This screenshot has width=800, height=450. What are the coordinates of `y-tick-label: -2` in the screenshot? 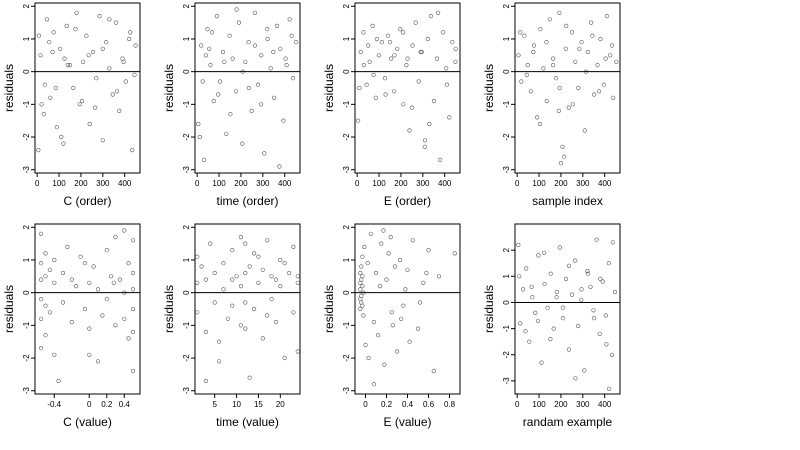 It's located at (186, 137).